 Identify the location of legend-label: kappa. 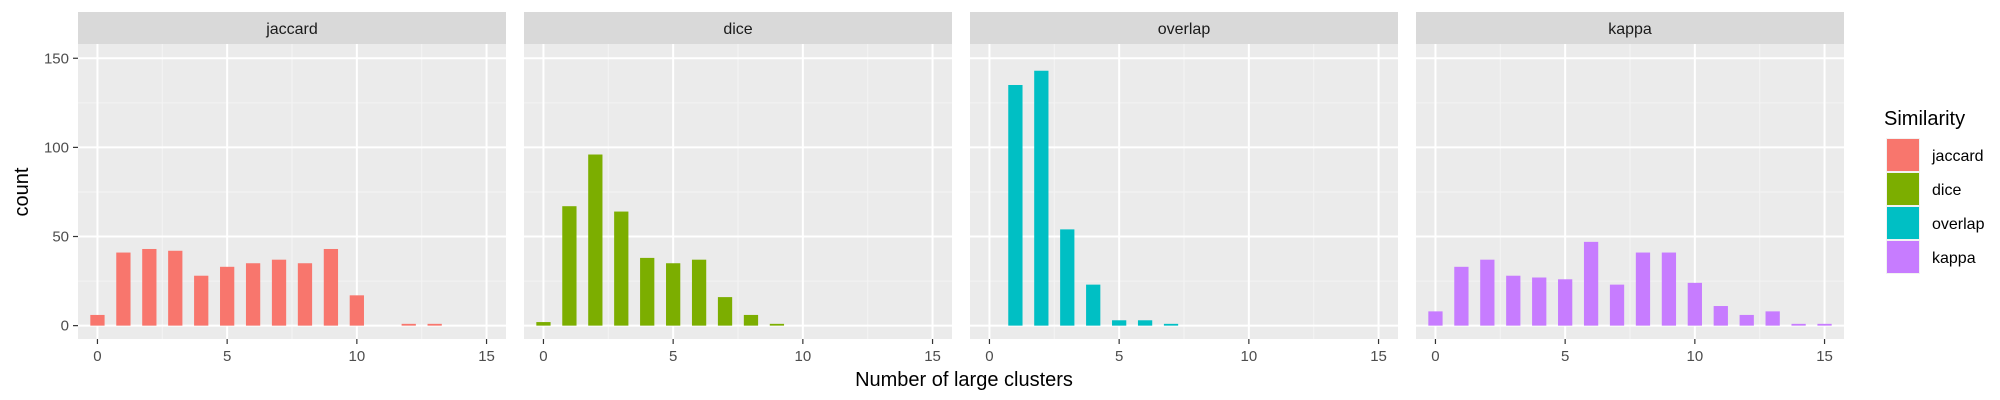
(1954, 258).